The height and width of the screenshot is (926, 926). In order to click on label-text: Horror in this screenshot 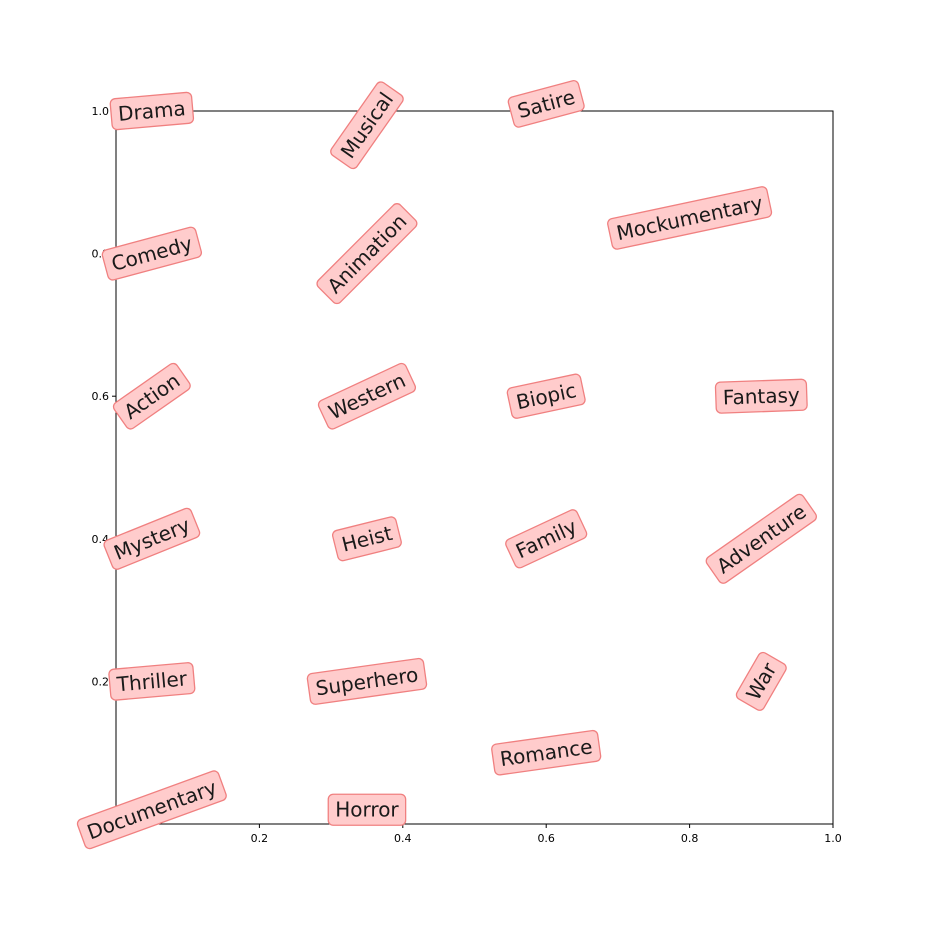, I will do `click(367, 810)`.